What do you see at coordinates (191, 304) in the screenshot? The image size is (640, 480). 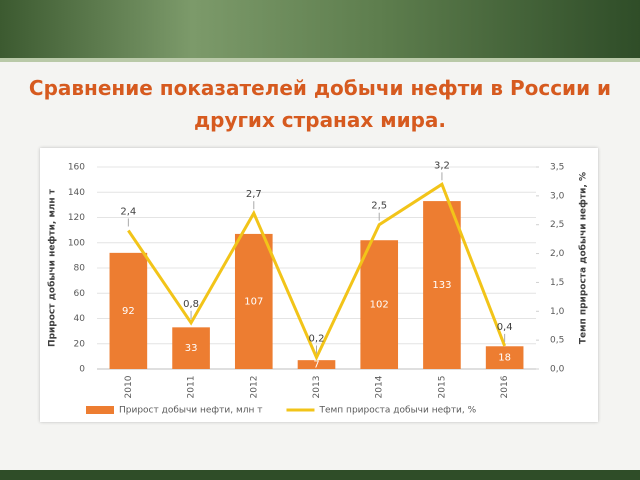 I see `line-value-label: 0,8` at bounding box center [191, 304].